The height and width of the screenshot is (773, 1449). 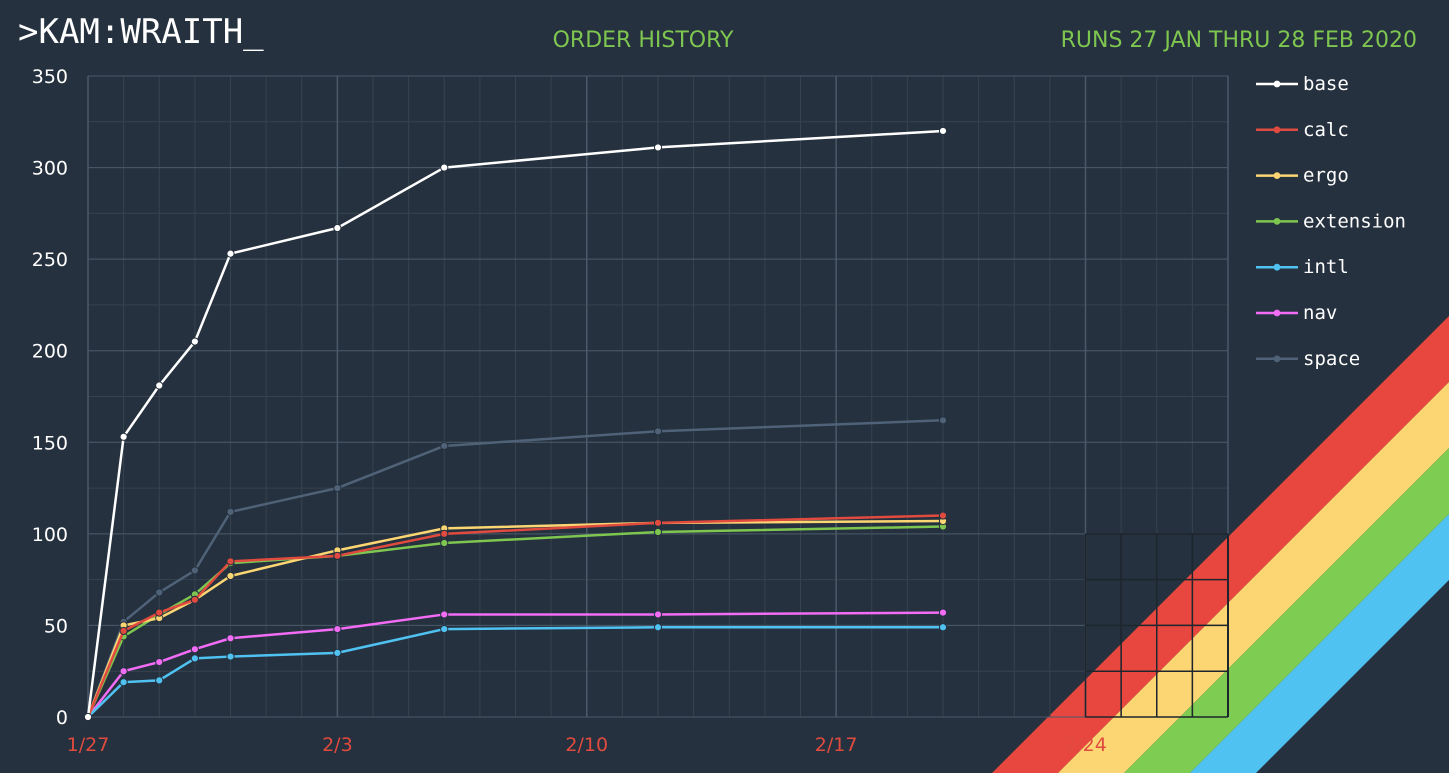 I want to click on legend: base calc ergo extension intl nav space, so click(x=1331, y=221).